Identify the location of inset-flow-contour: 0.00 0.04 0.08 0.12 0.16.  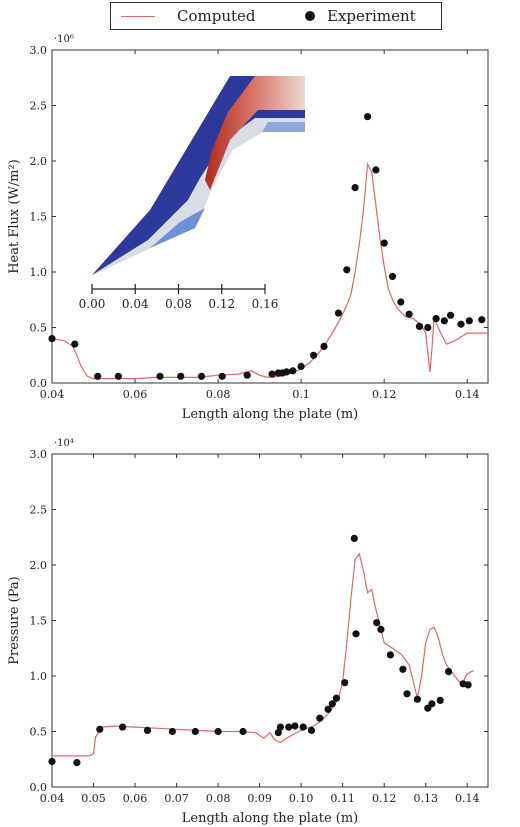
(192, 193).